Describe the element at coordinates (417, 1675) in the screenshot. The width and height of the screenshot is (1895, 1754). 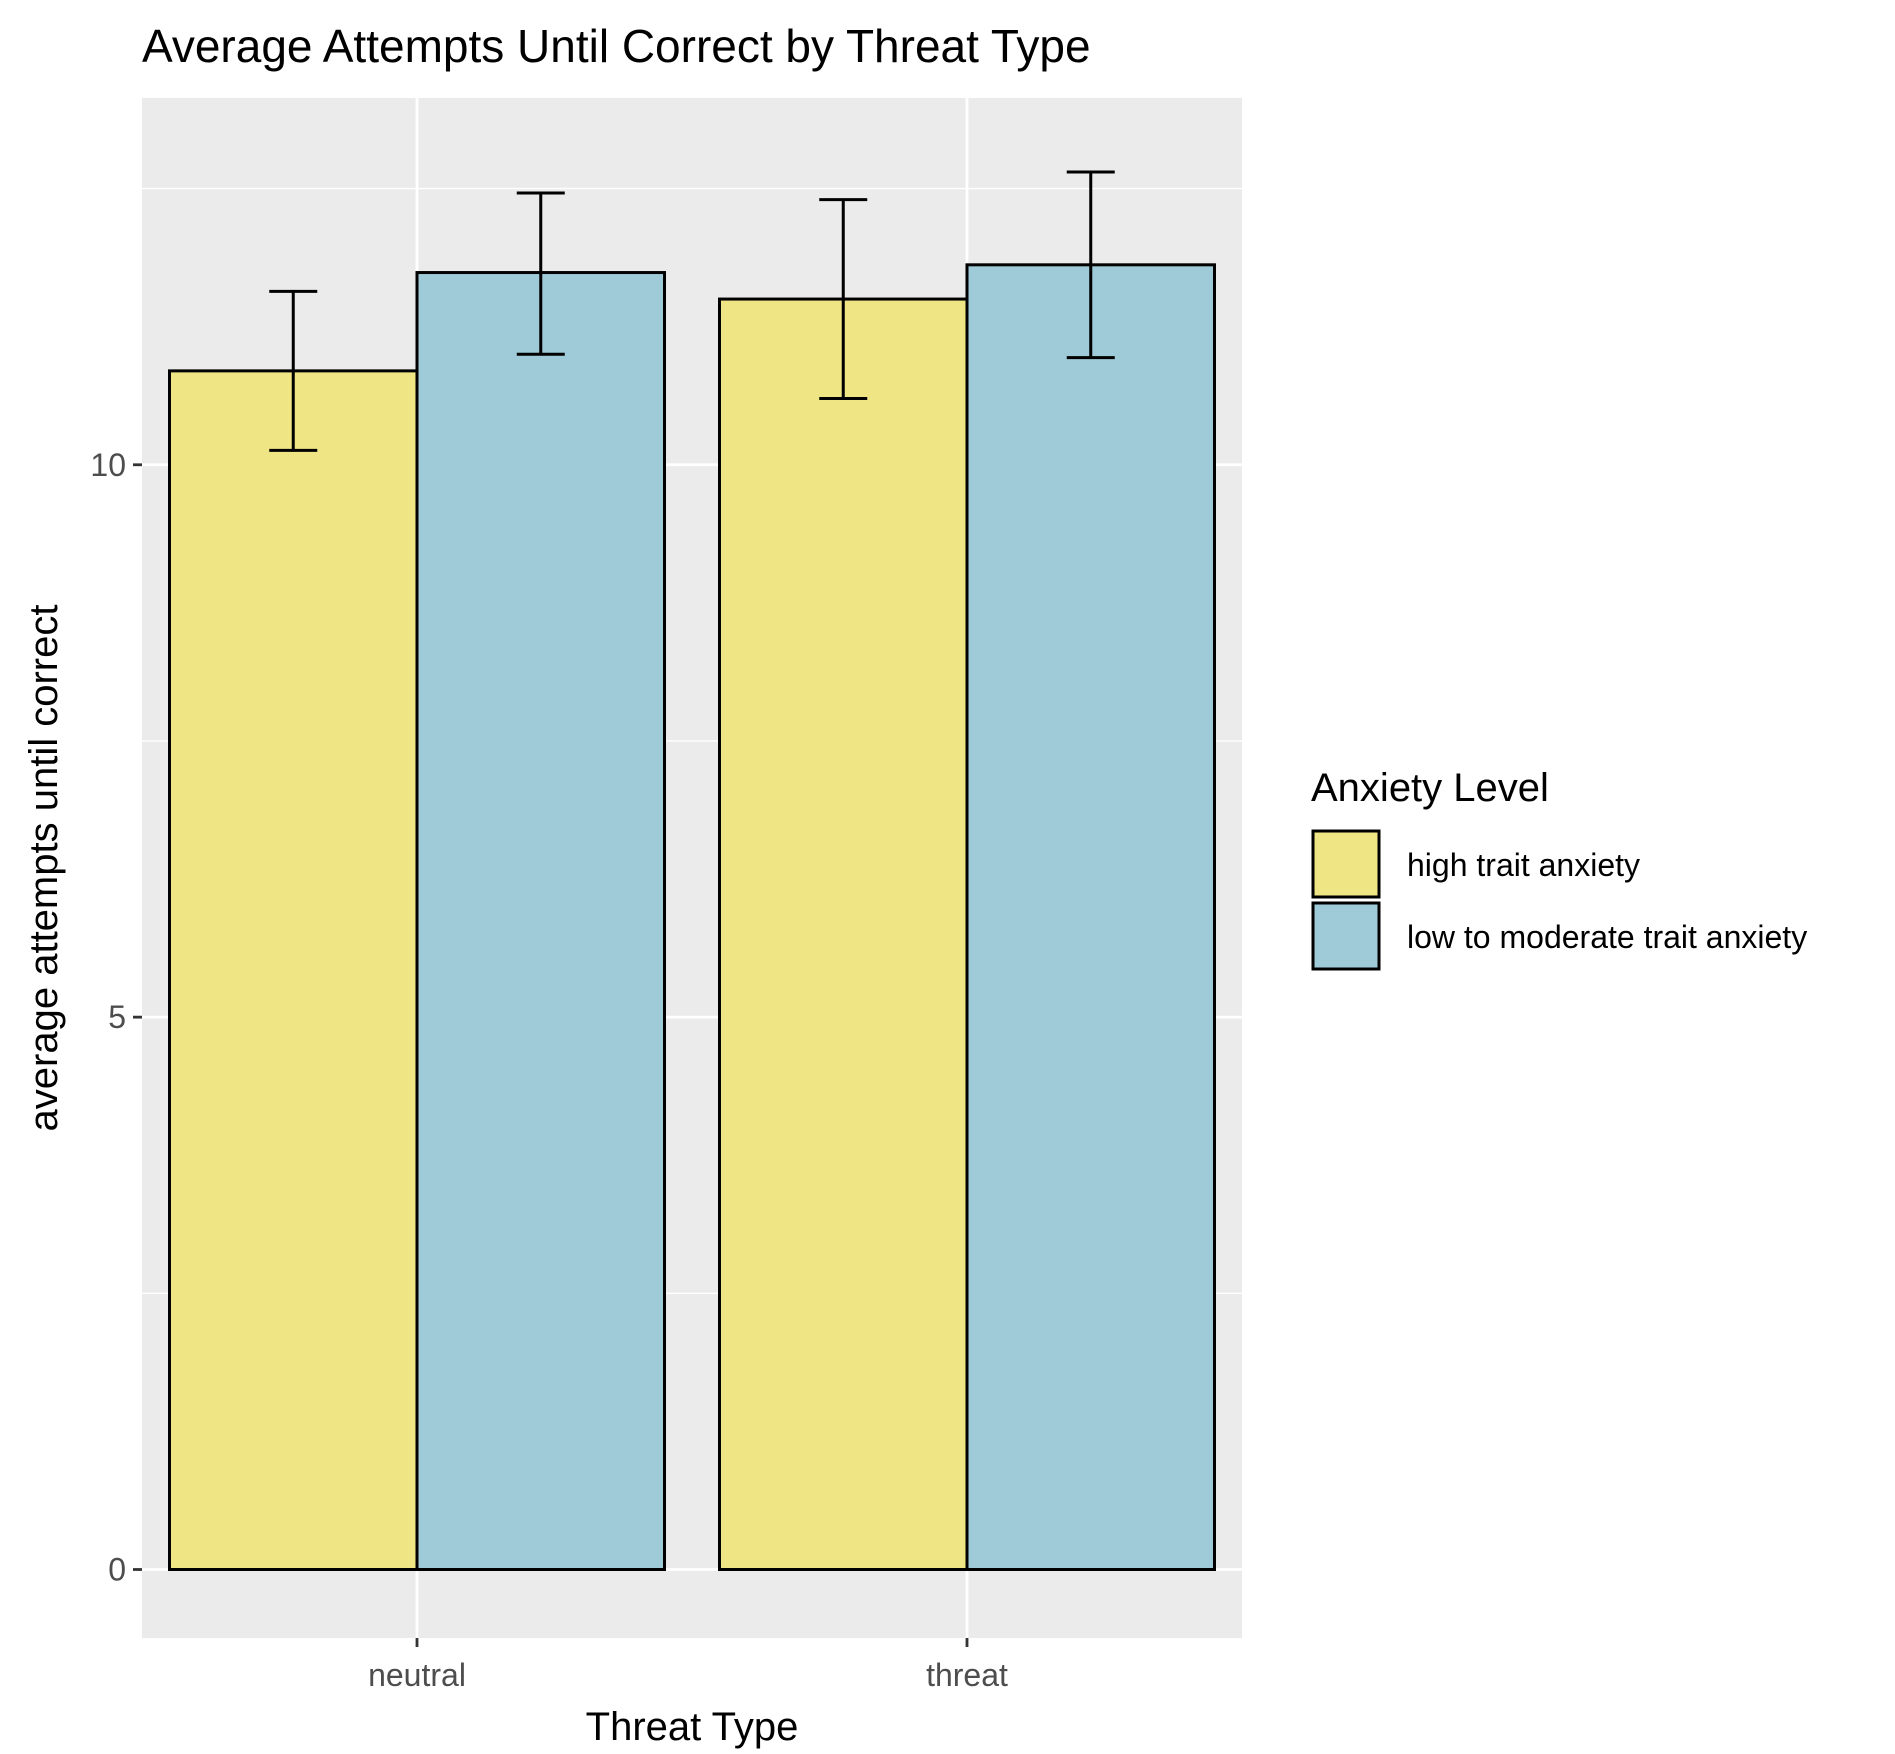
I see `x-tick-label: neutral` at that location.